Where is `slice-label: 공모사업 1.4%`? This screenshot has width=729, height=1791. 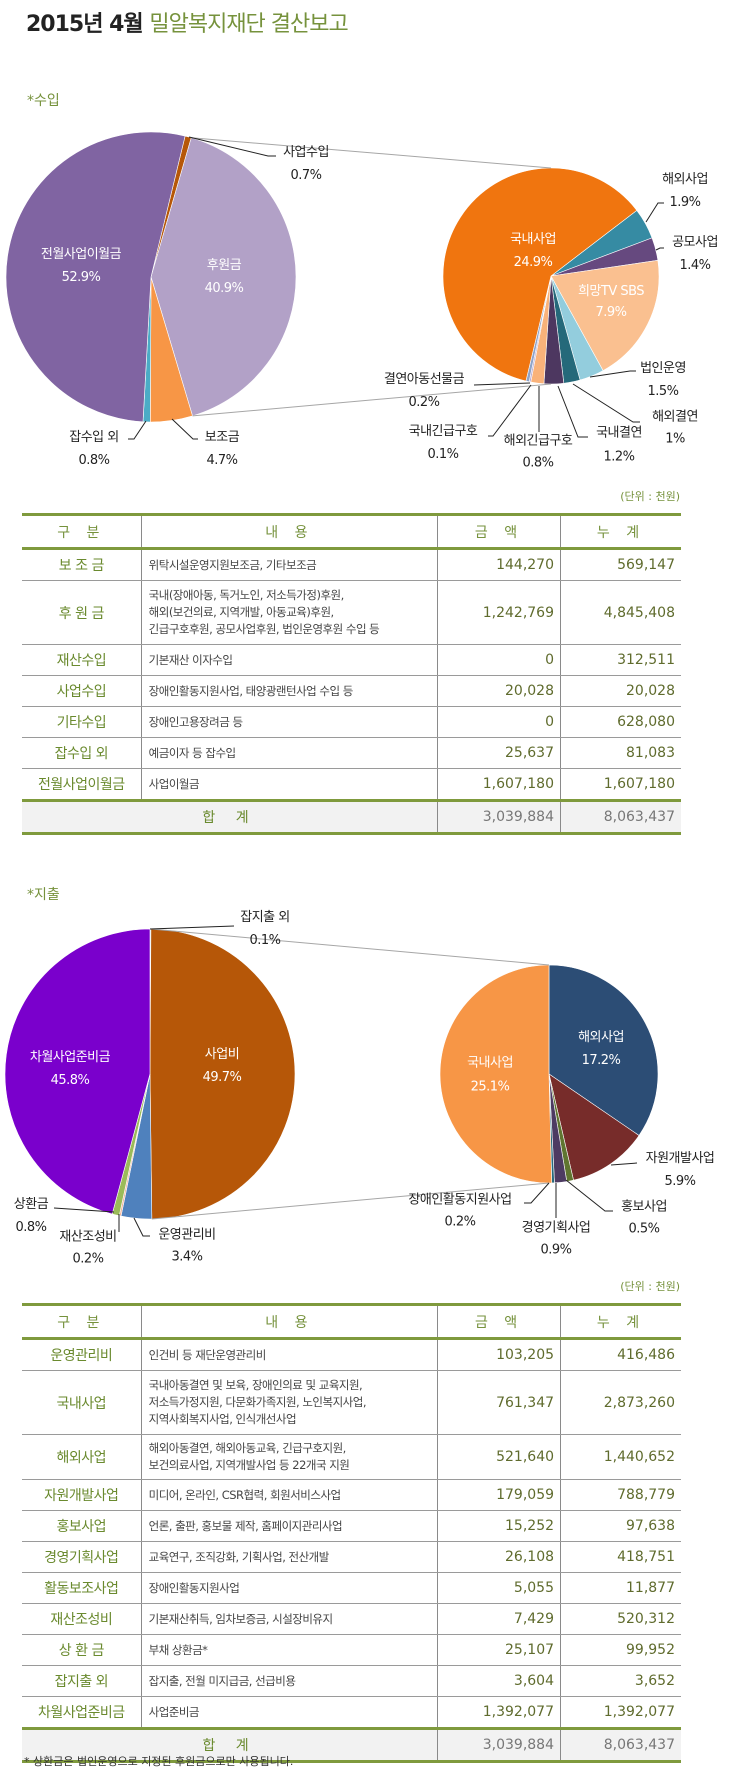
slice-label: 공모사업 1.4% is located at coordinates (695, 254).